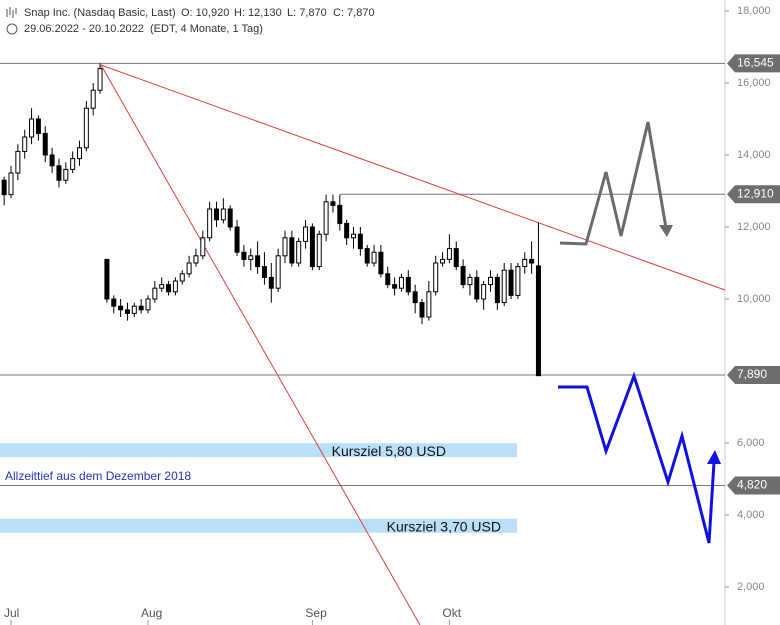  I want to click on x-tick-label: Aug, so click(151, 613).